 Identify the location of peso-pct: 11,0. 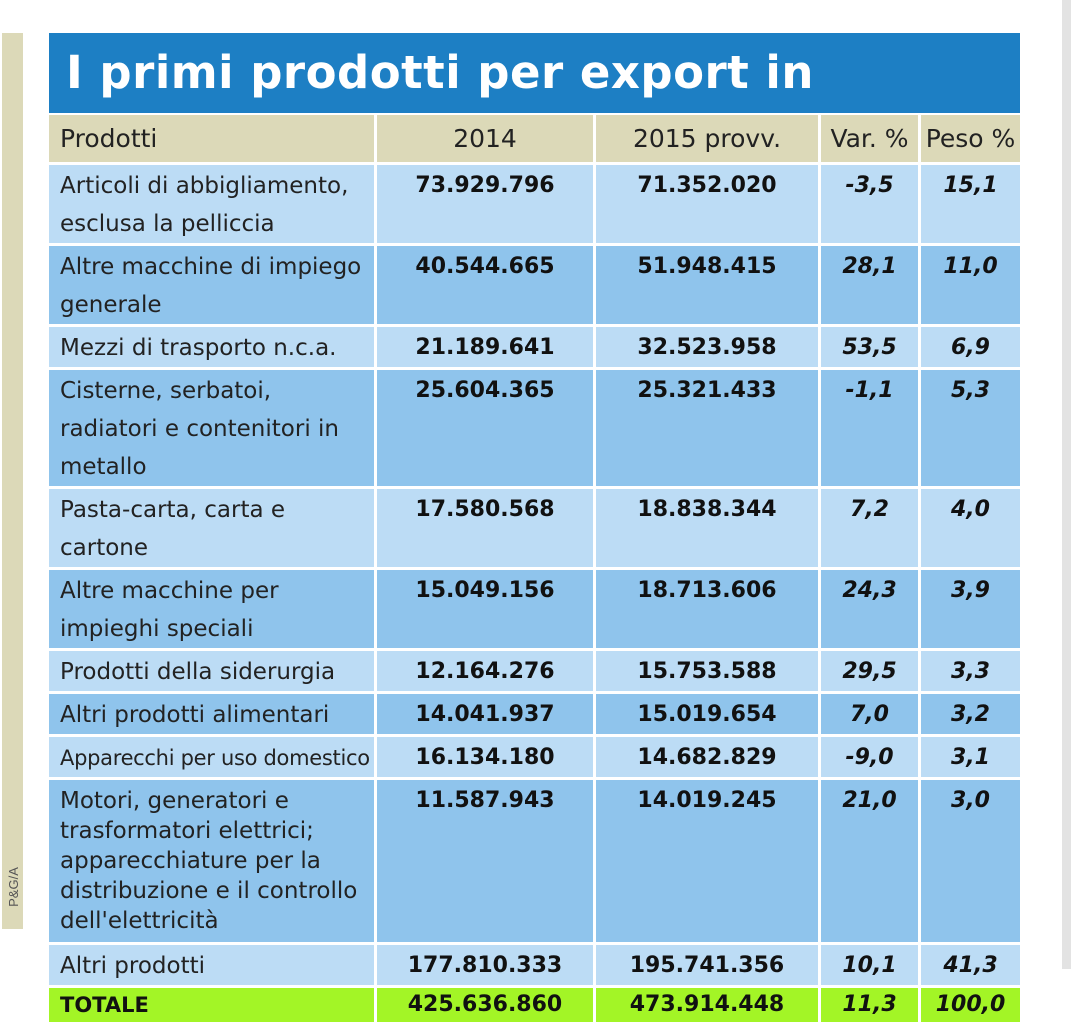
(970, 285).